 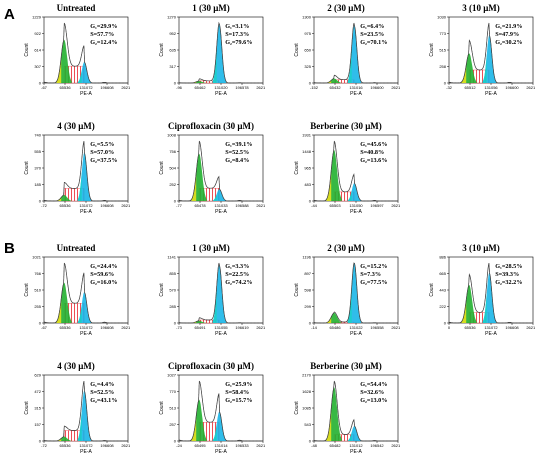 What do you see at coordinates (37, 33) in the screenshot?
I see `y-tick-label: 922` at bounding box center [37, 33].